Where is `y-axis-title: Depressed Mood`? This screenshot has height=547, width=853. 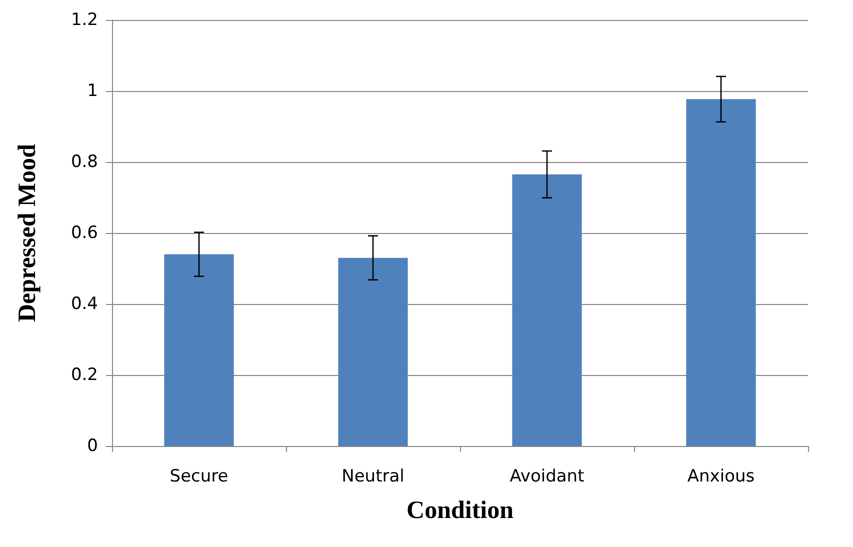 y-axis-title: Depressed Mood is located at coordinates (27, 233).